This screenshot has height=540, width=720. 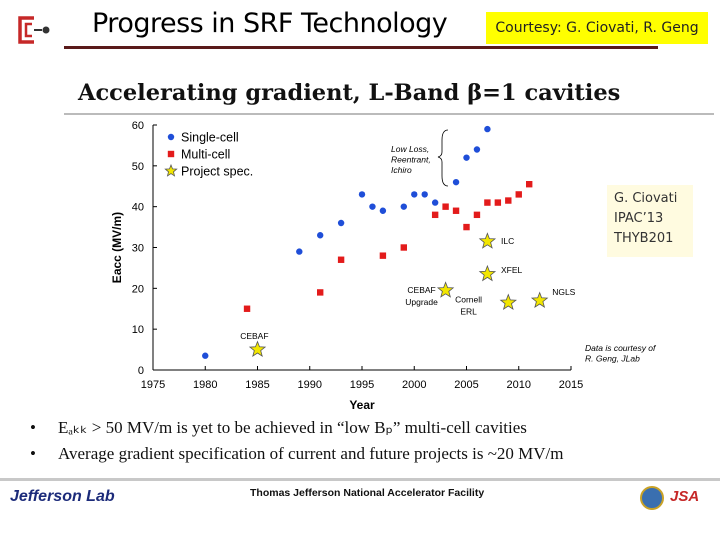 What do you see at coordinates (650, 221) in the screenshot?
I see `reference-box: G. Ciovati IPAC’13 THYB201` at bounding box center [650, 221].